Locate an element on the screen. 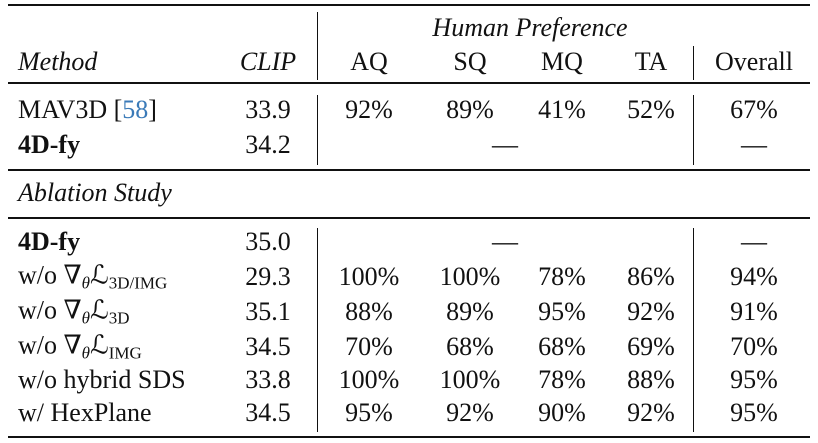  overall-score: 94% is located at coordinates (754, 276).